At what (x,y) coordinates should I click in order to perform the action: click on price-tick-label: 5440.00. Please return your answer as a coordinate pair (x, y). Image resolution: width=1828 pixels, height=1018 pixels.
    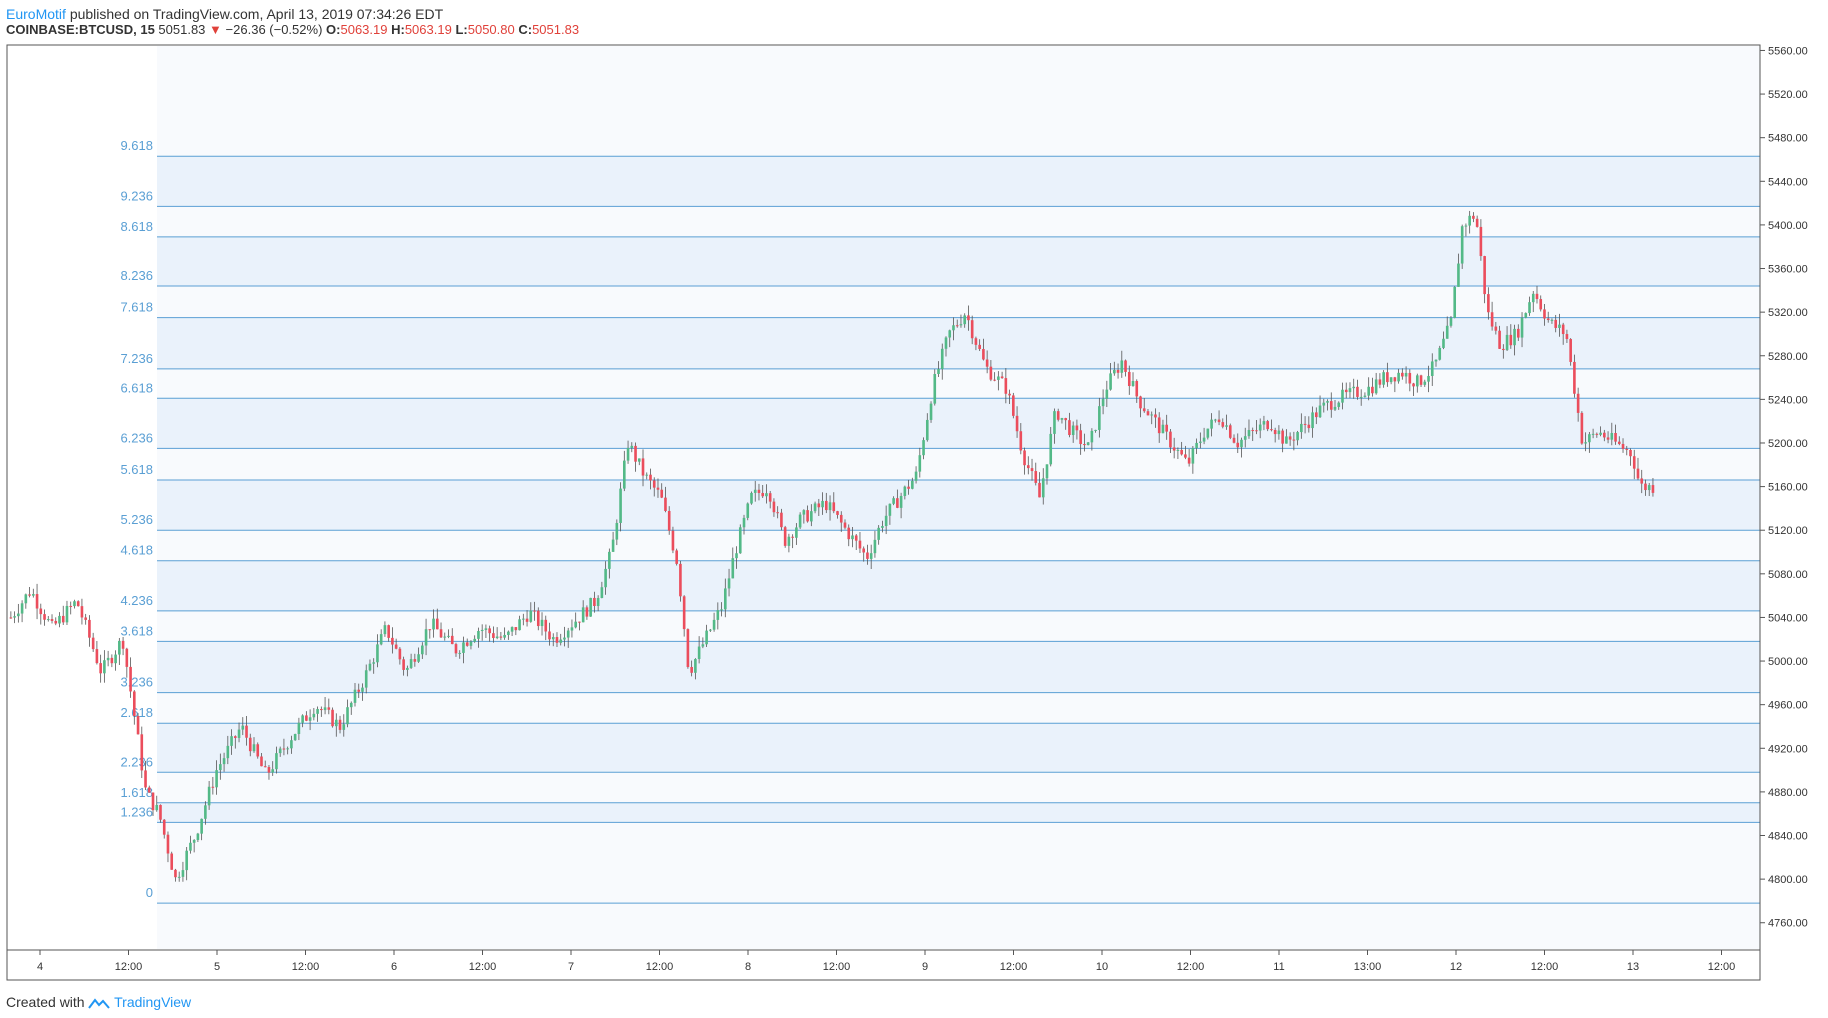
    Looking at the image, I should click on (1788, 182).